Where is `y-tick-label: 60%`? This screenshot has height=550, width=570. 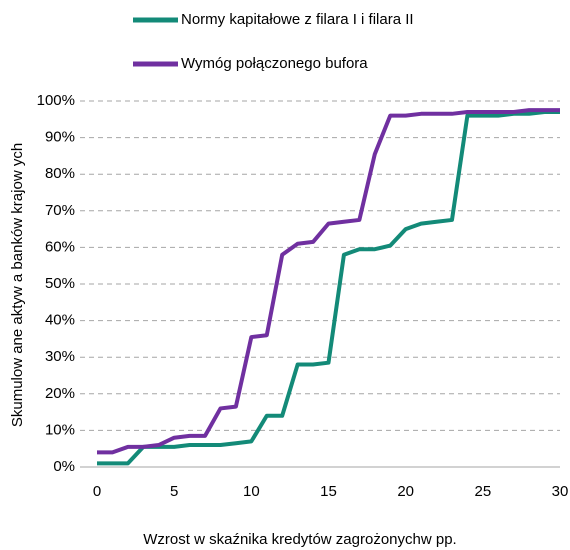
y-tick-label: 60% is located at coordinates (60, 246).